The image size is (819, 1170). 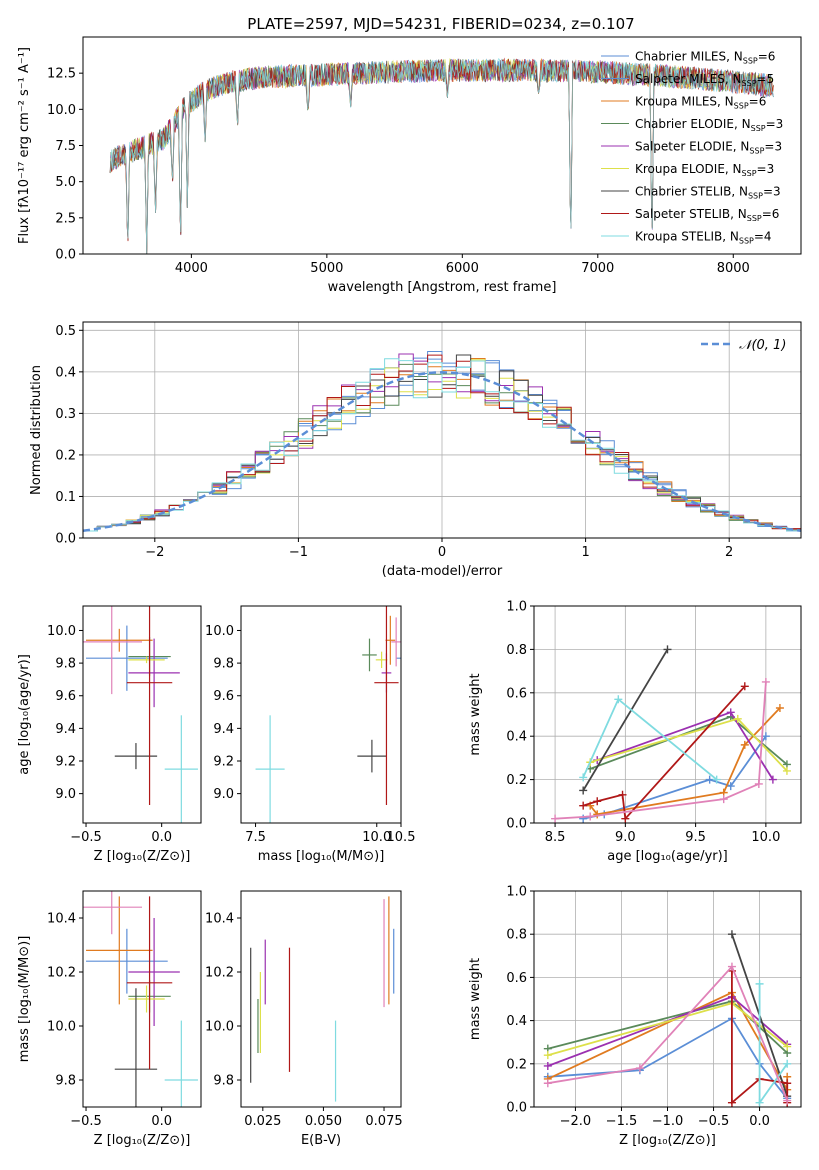 I want to click on y-tick-label: 12.5, so click(x=61, y=74).